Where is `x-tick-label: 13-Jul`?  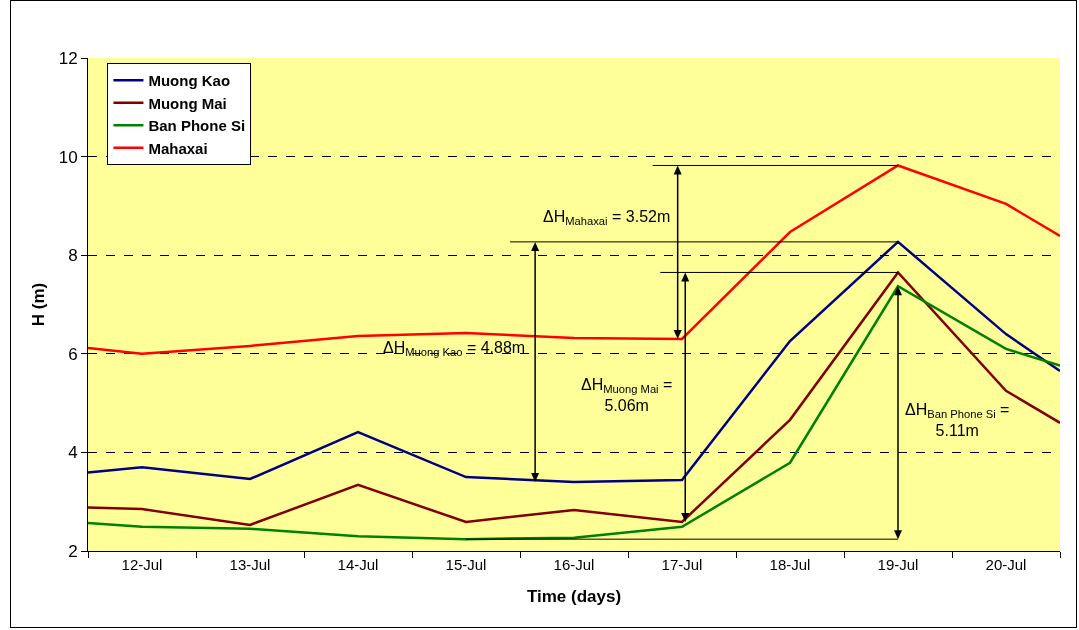 x-tick-label: 13-Jul is located at coordinates (250, 564).